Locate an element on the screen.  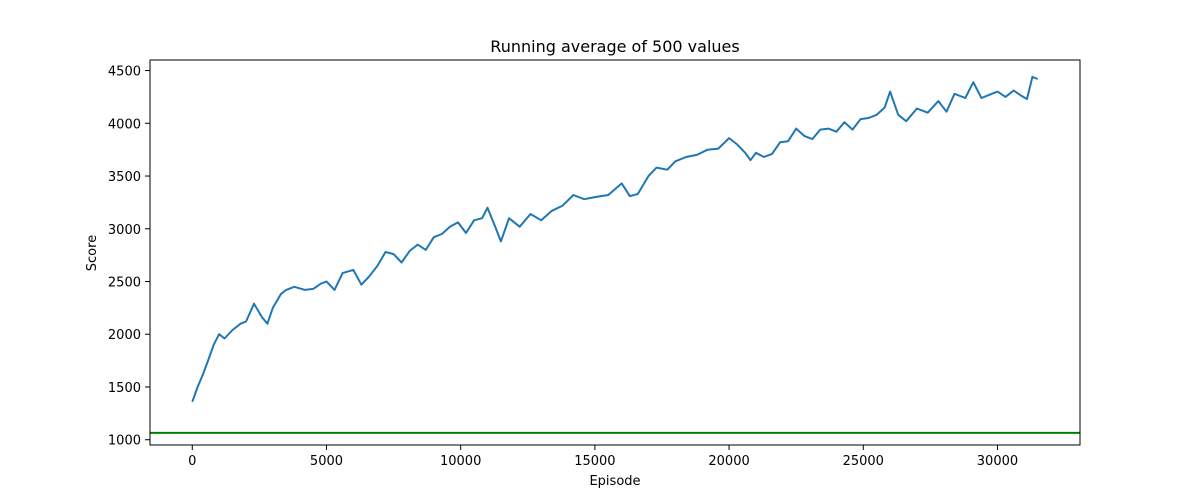
y-tick-label: 3000 is located at coordinates (124, 230).